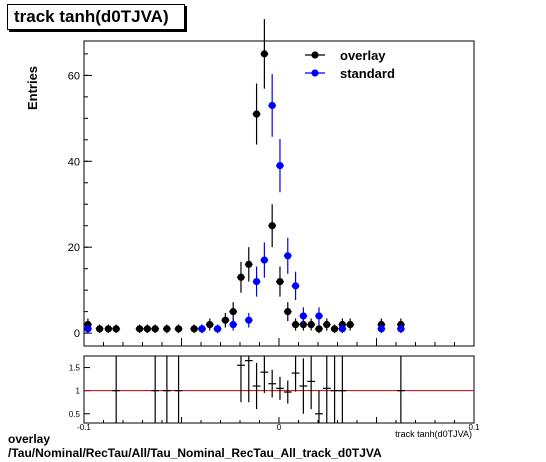 The height and width of the screenshot is (462, 546). Describe the element at coordinates (367, 73) in the screenshot. I see `legend-label-standard: standard` at that location.